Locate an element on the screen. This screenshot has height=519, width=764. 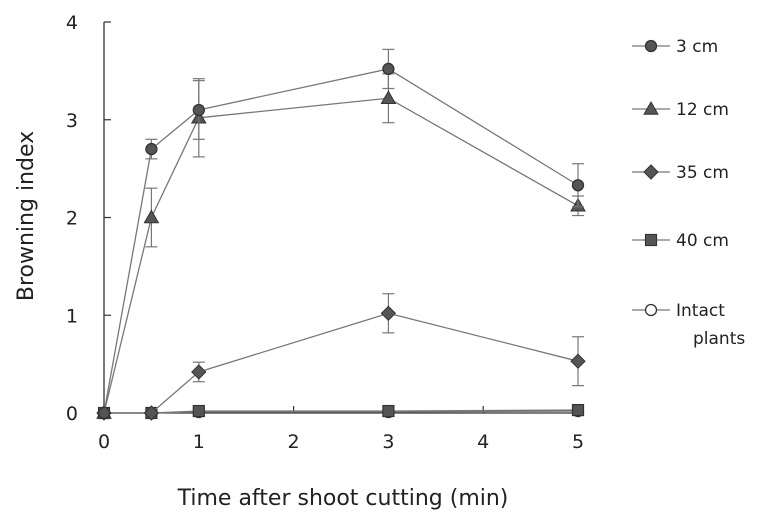
x-tick-label: 5 is located at coordinates (578, 442).